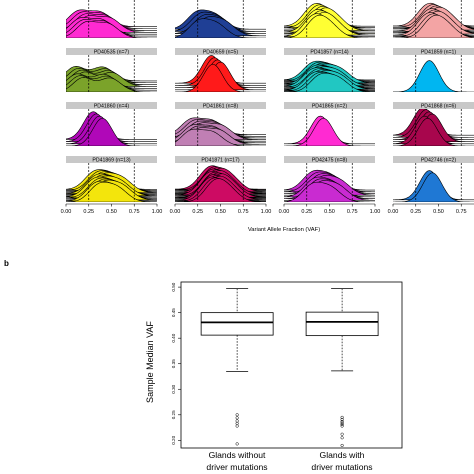 The width and height of the screenshot is (474, 474). I want to click on boxplot-y-axis-label: Sample Median VAF, so click(150, 362).